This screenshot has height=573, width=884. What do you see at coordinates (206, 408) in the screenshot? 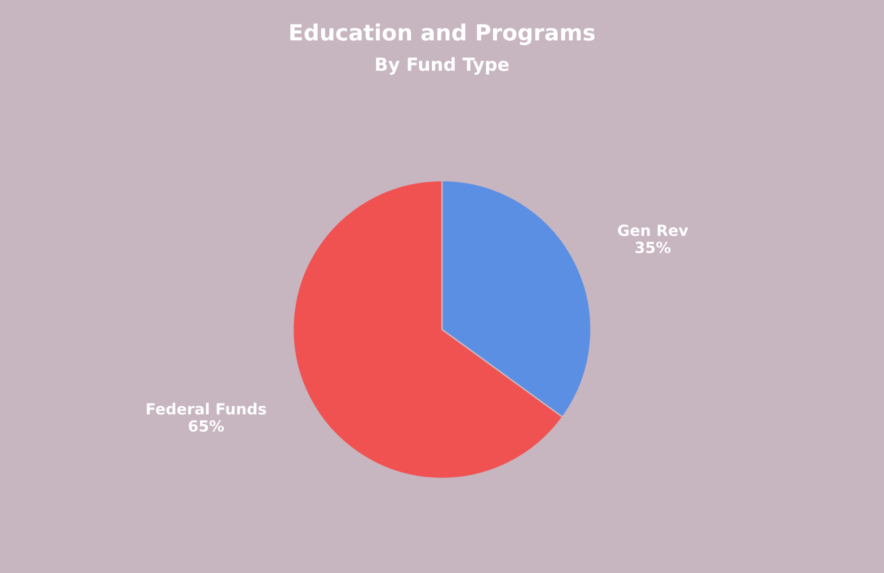
I see `slice-label: Federal Funds` at bounding box center [206, 408].